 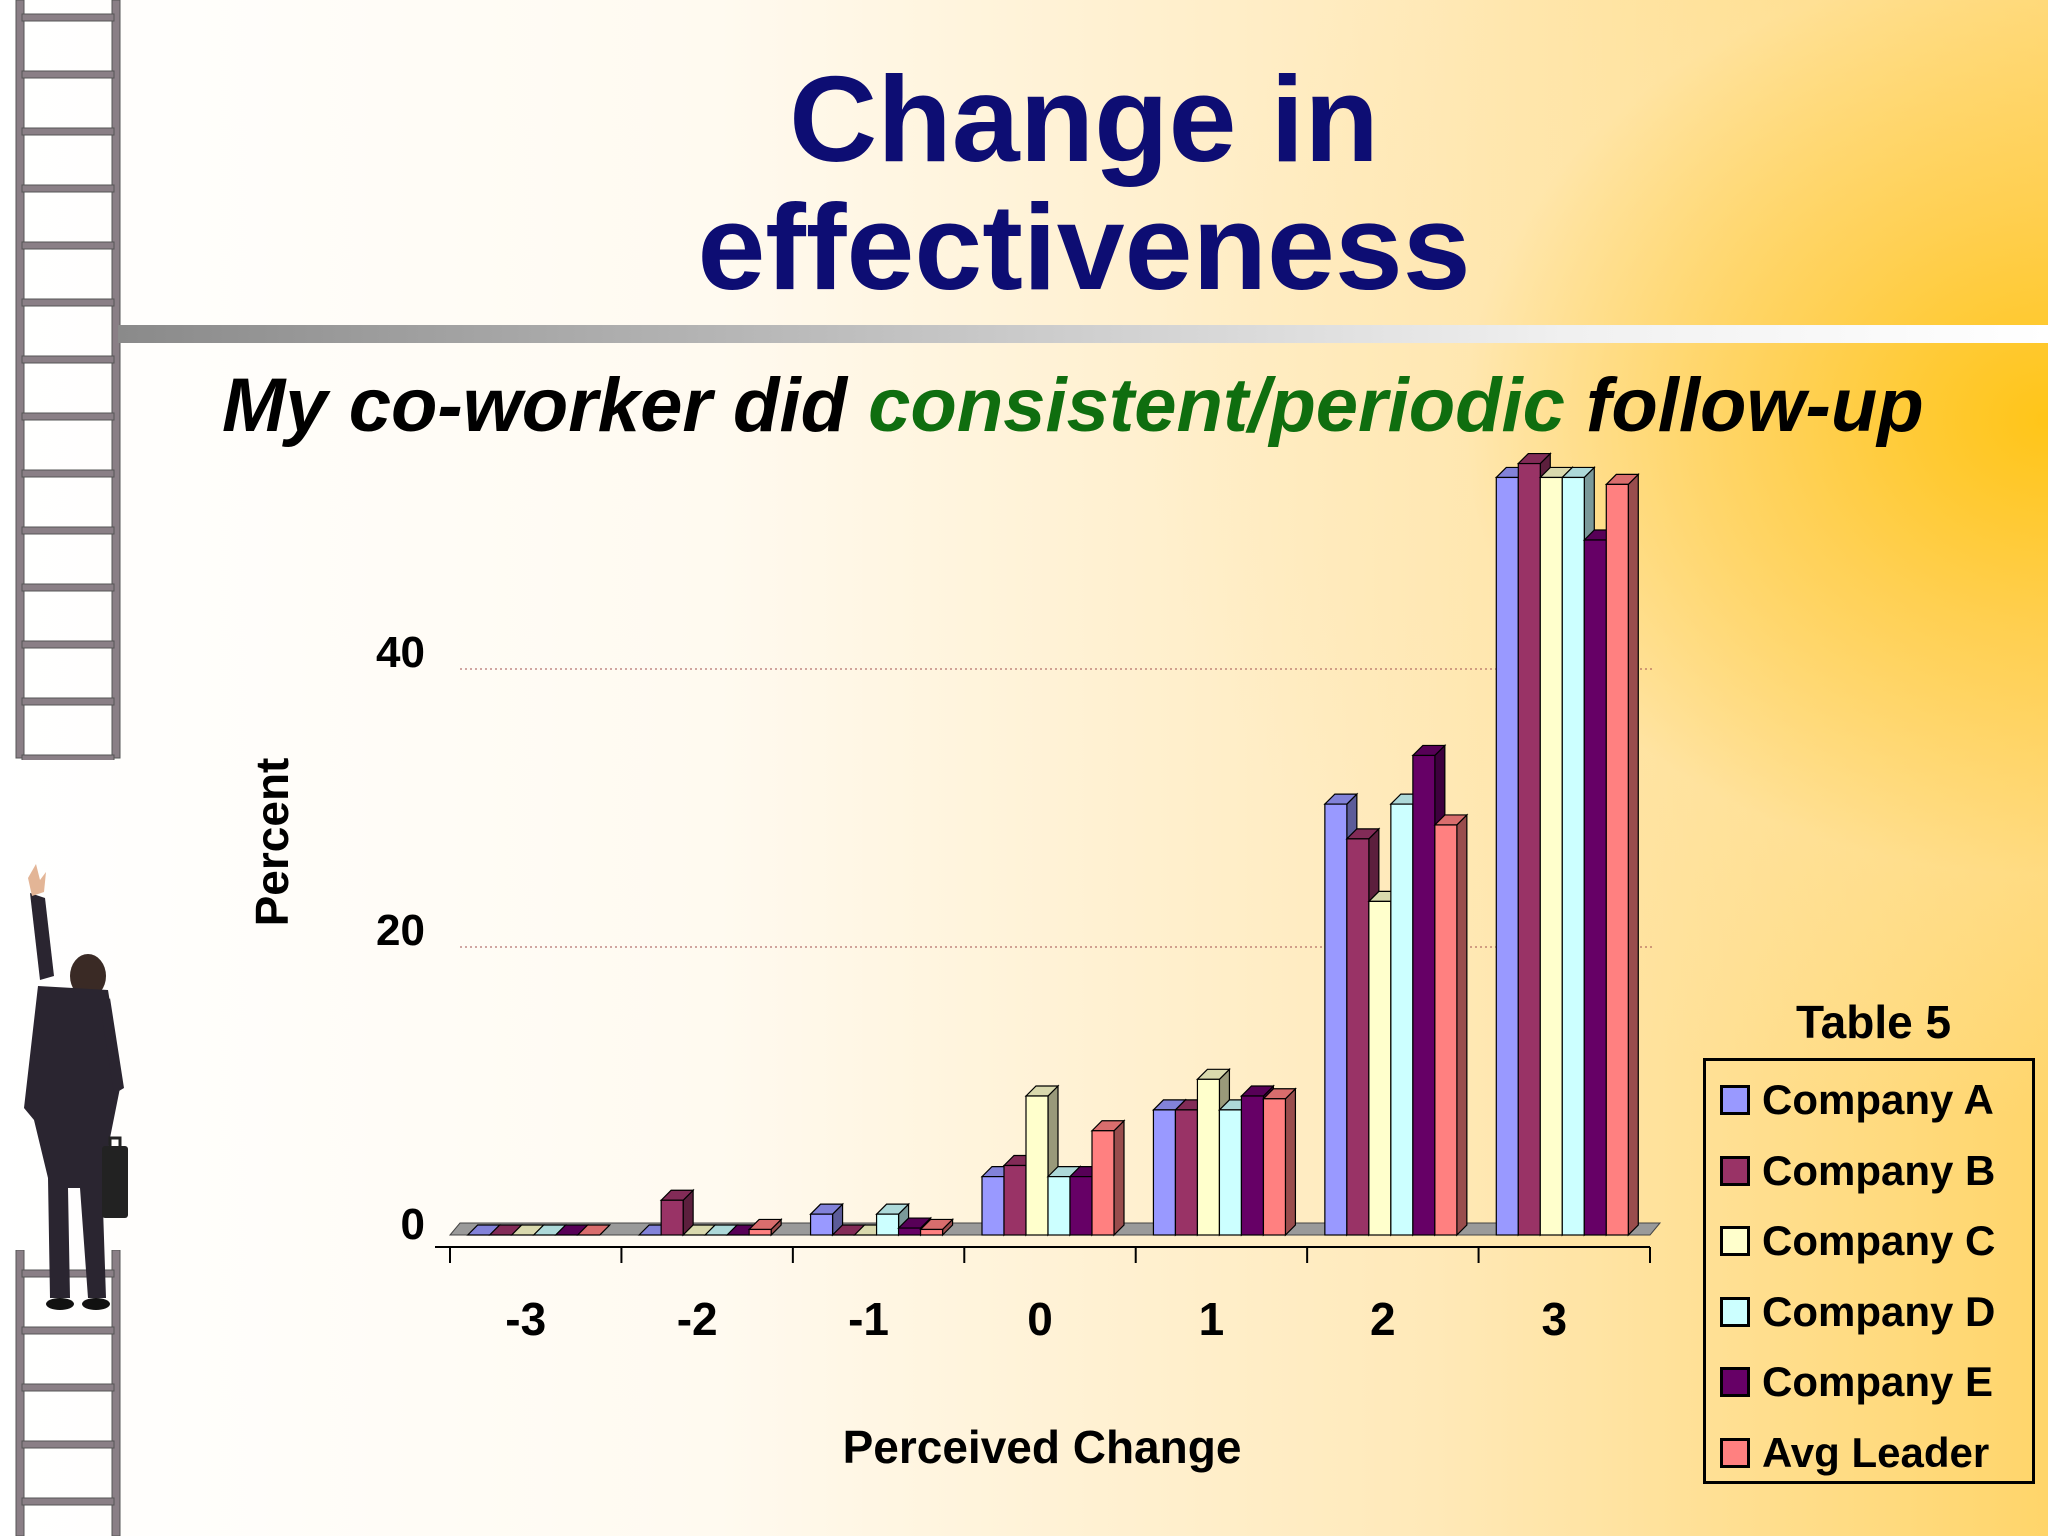 I want to click on y-axis-label: Percent, so click(x=272, y=842).